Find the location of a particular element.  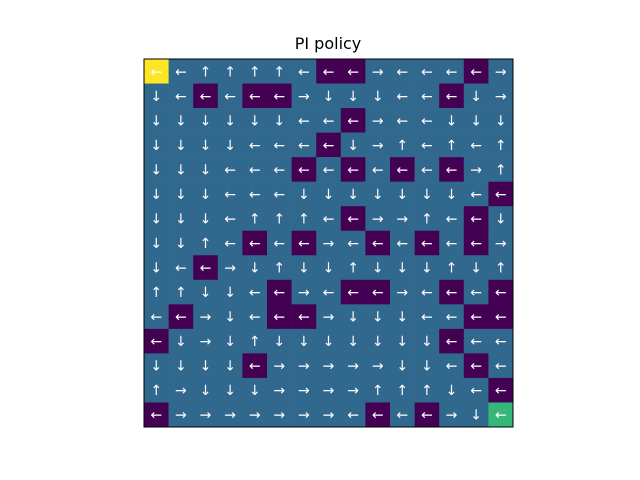

heatmap-cell-r8-c11 is located at coordinates (427, 268).